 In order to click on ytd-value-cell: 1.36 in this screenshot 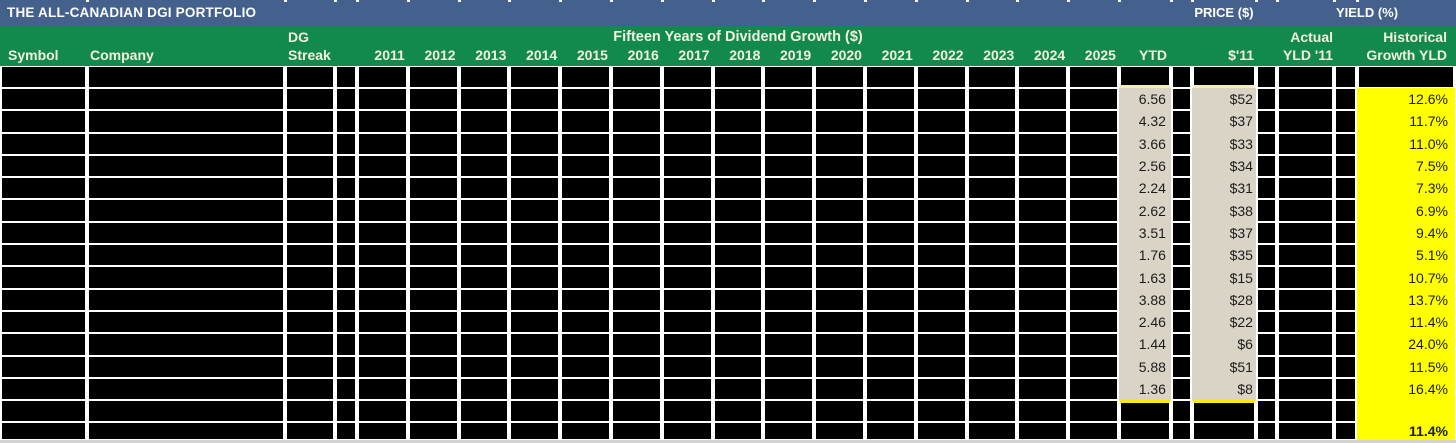, I will do `click(1144, 389)`.